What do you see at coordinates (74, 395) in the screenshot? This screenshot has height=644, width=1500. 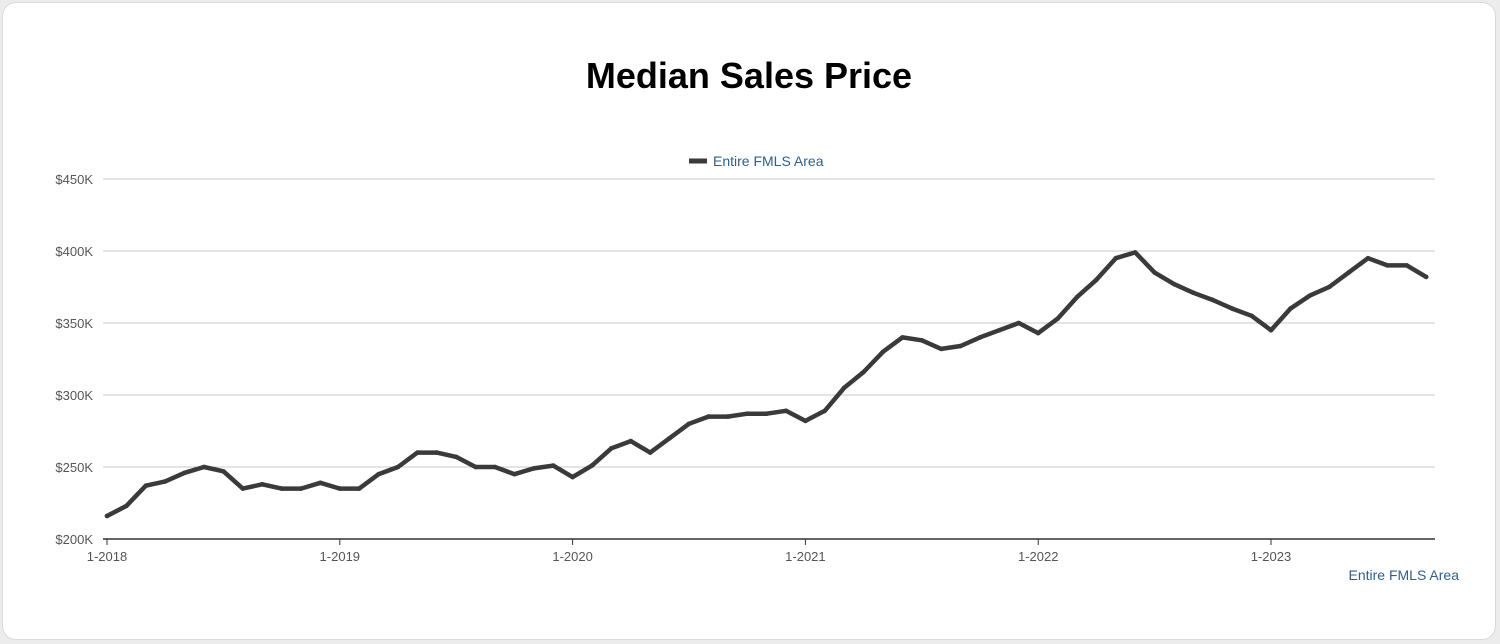 I see `y-tick-label: $300K` at bounding box center [74, 395].